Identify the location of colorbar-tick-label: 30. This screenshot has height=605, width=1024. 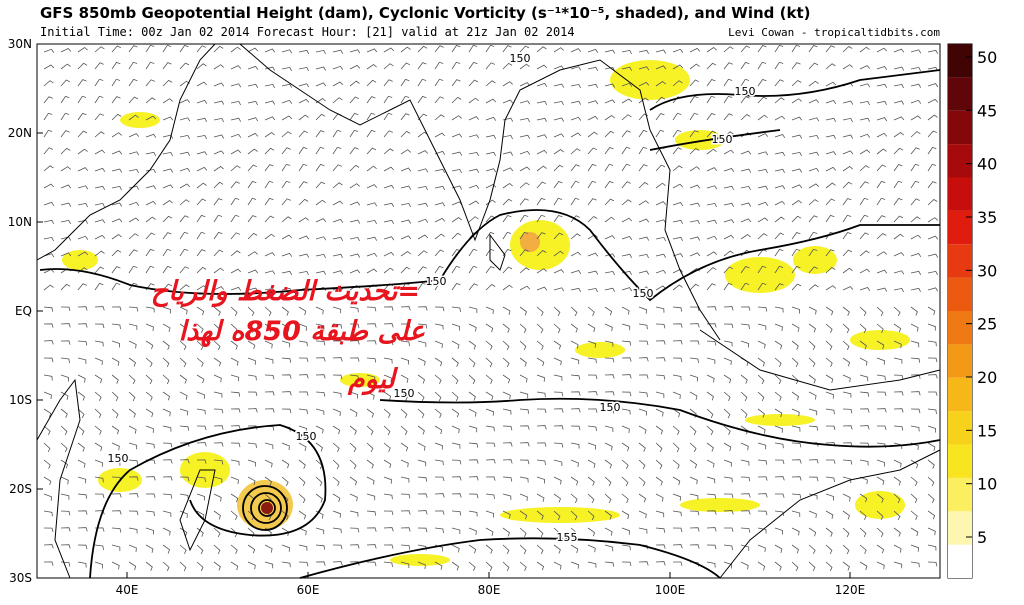
(987, 270).